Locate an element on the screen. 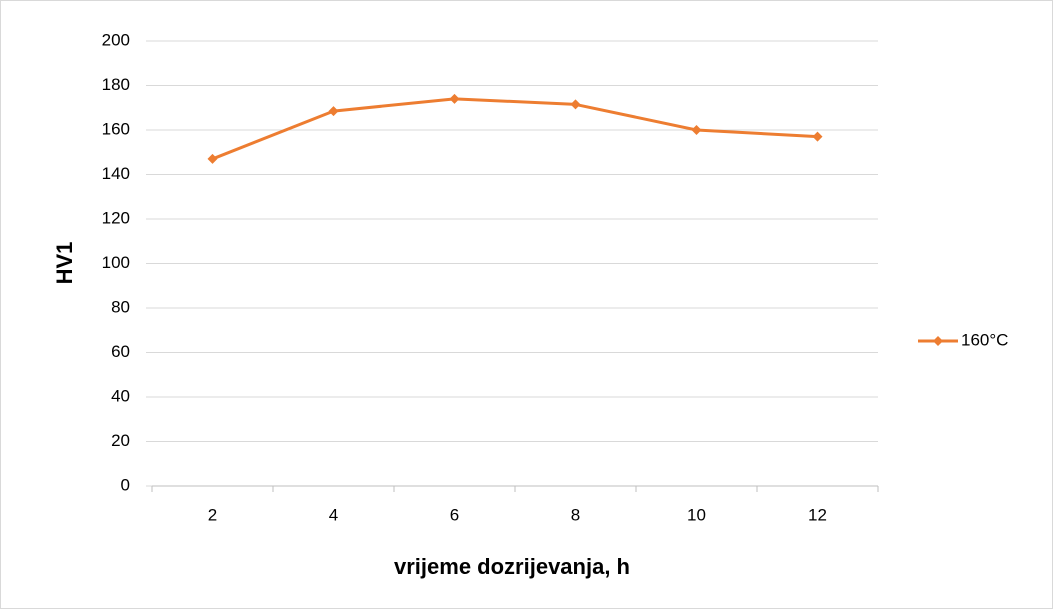  legend-marker is located at coordinates (938, 341).